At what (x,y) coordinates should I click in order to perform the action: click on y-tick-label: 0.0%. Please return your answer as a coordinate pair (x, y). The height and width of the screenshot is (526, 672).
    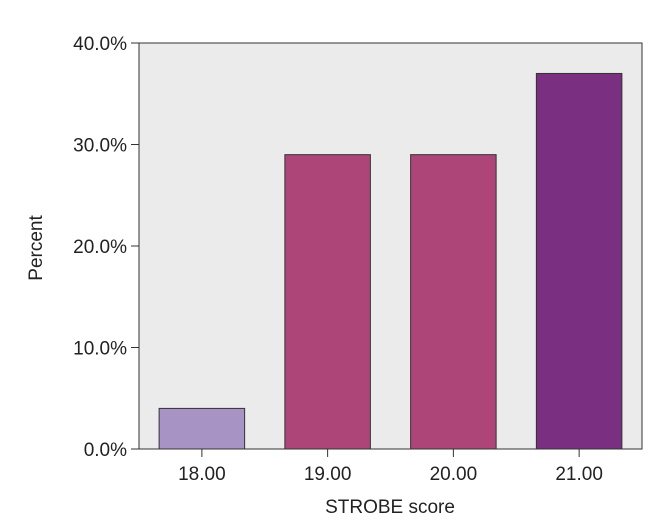
    Looking at the image, I should click on (105, 450).